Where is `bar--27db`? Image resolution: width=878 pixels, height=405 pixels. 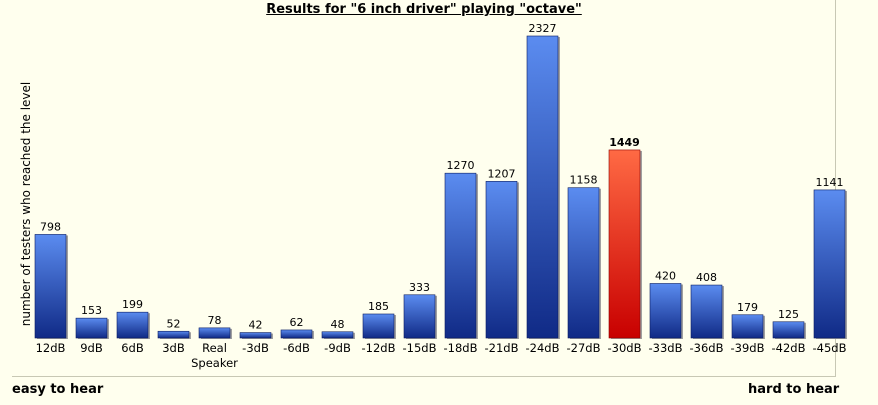
bar--27db is located at coordinates (583, 263).